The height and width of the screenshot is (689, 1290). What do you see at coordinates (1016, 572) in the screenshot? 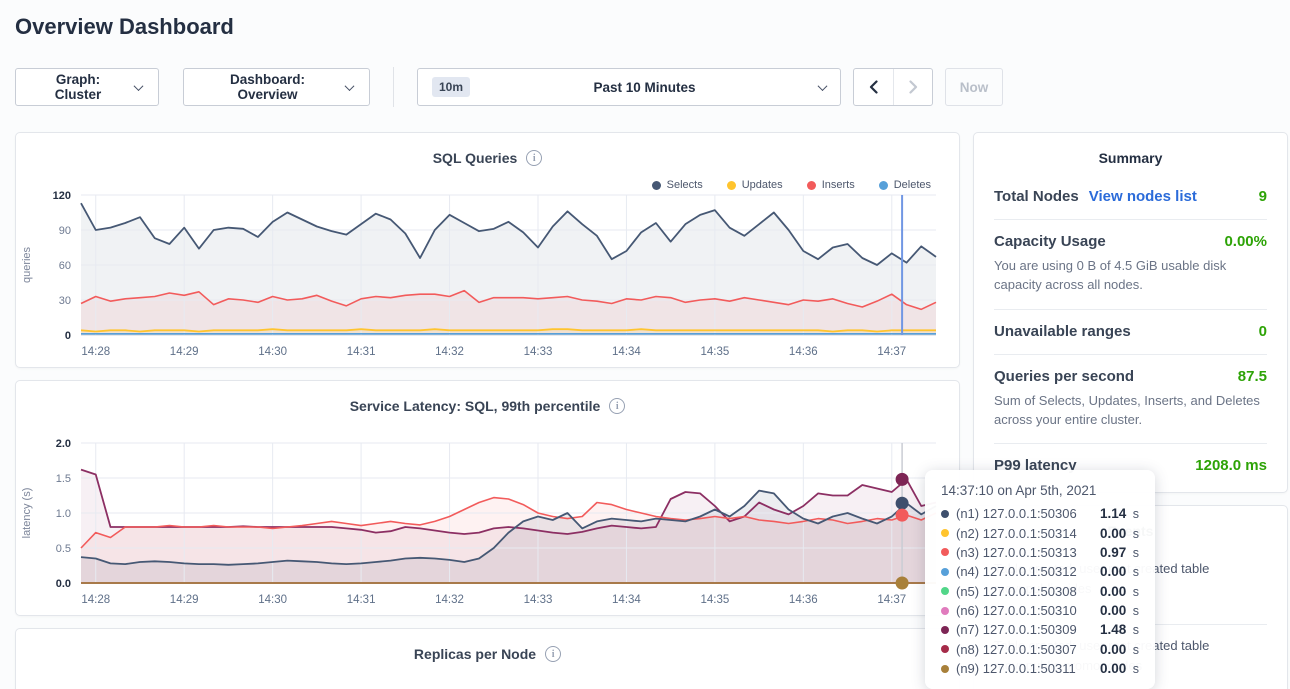
I see `tooltip-node-label: (n4) 127.0.0.1:50312` at bounding box center [1016, 572].